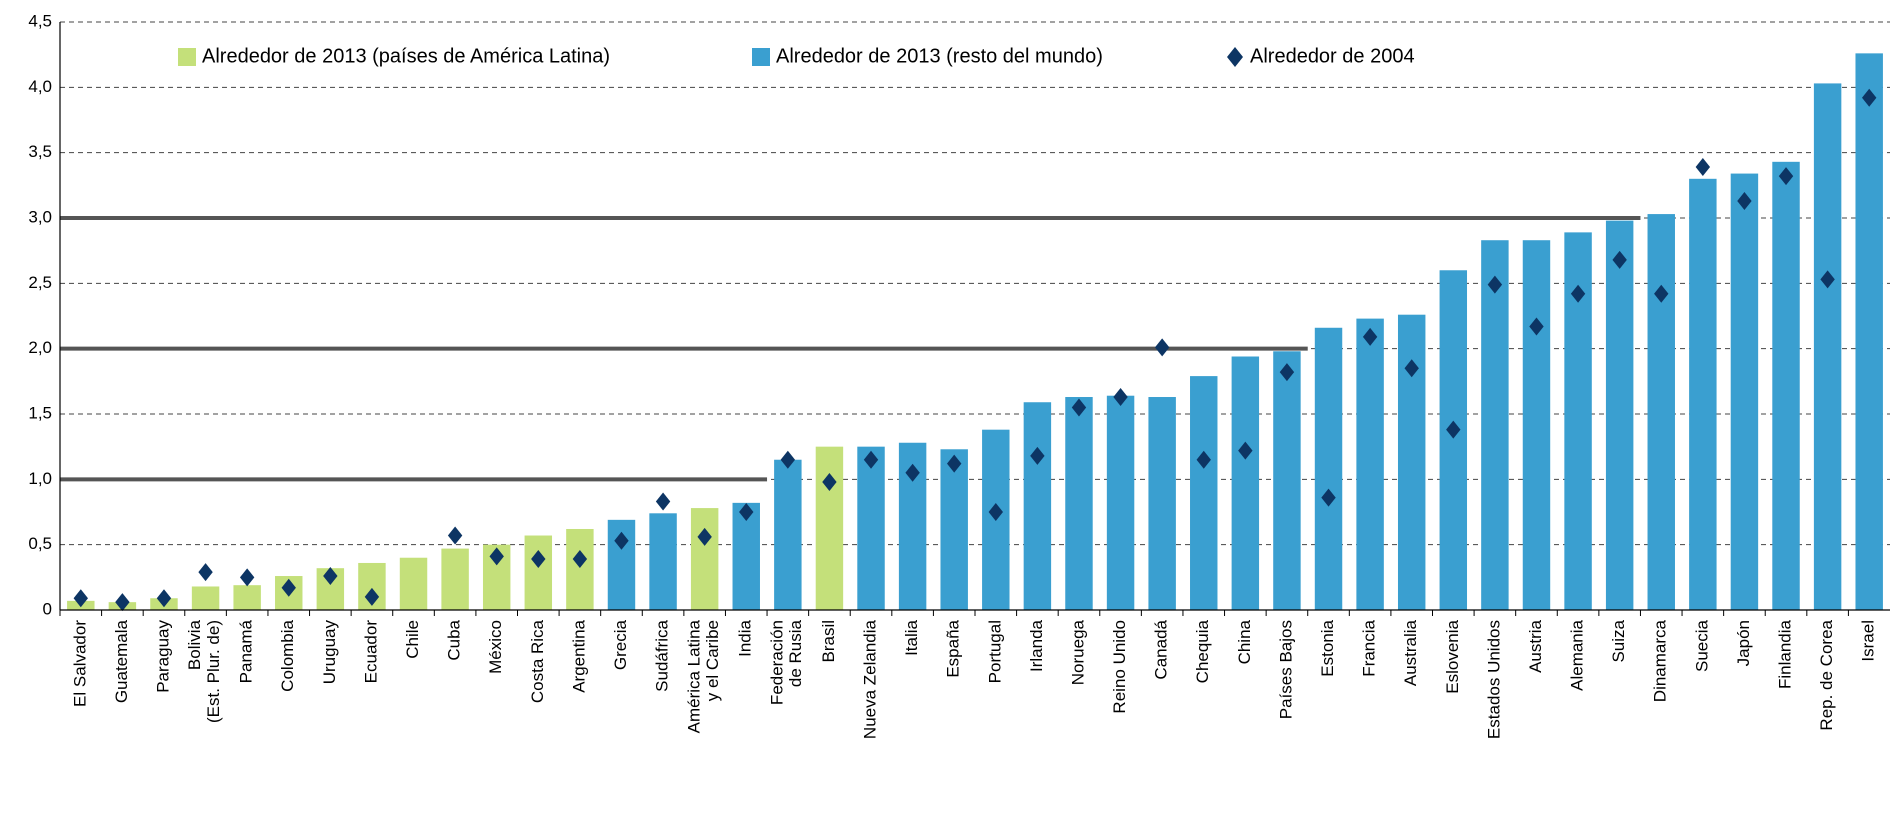 The image size is (1895, 818). Describe the element at coordinates (47, 608) in the screenshot. I see `y-tick-label: 0` at that location.